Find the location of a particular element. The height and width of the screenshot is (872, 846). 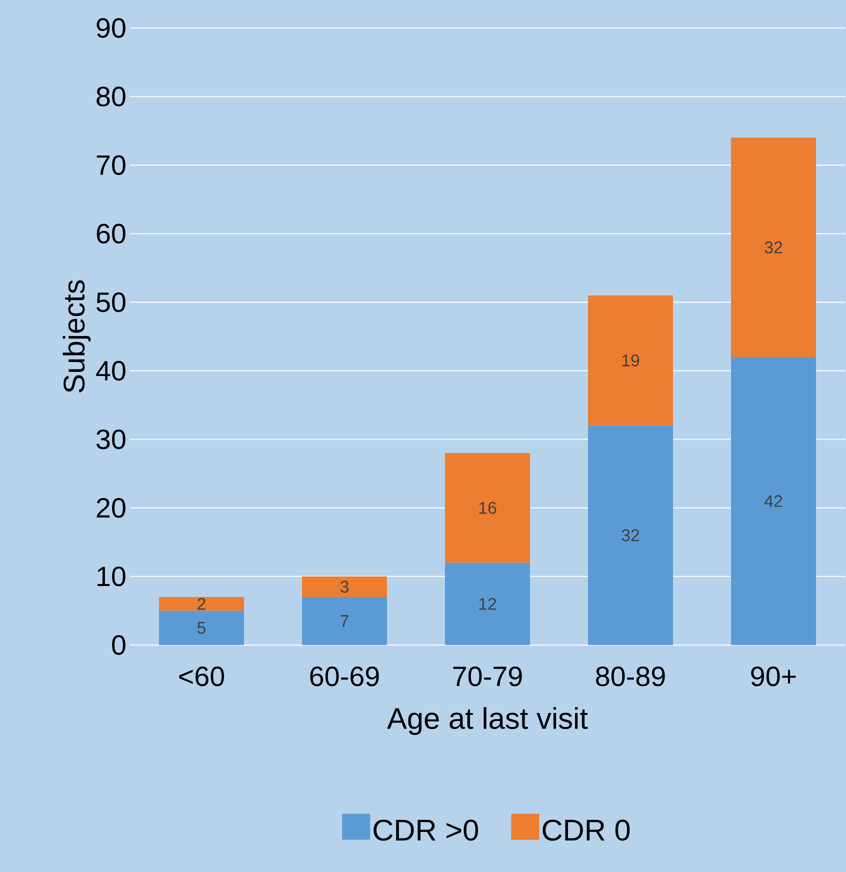

data-label: 7 is located at coordinates (344, 621).